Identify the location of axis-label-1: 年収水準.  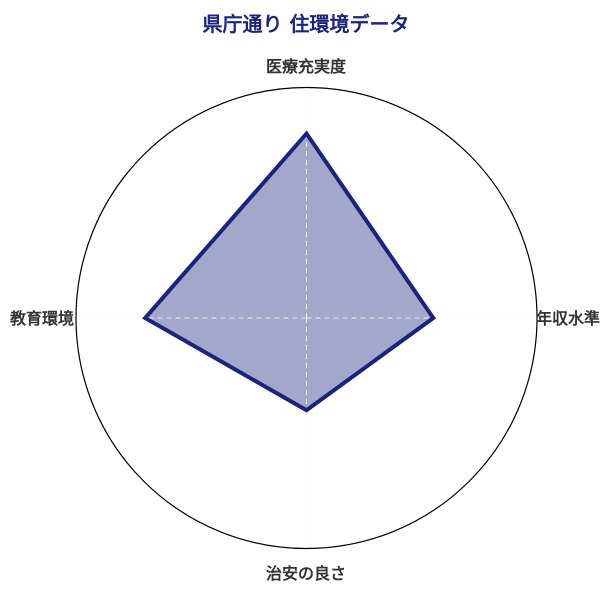
(568, 318).